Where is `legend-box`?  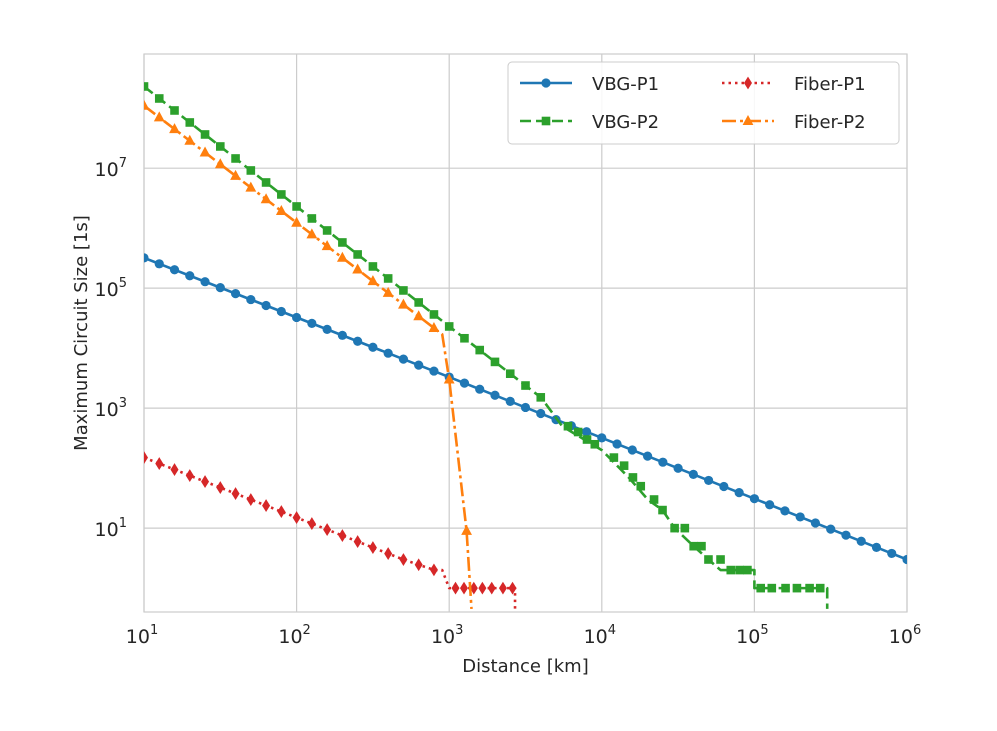
legend-box is located at coordinates (703, 103).